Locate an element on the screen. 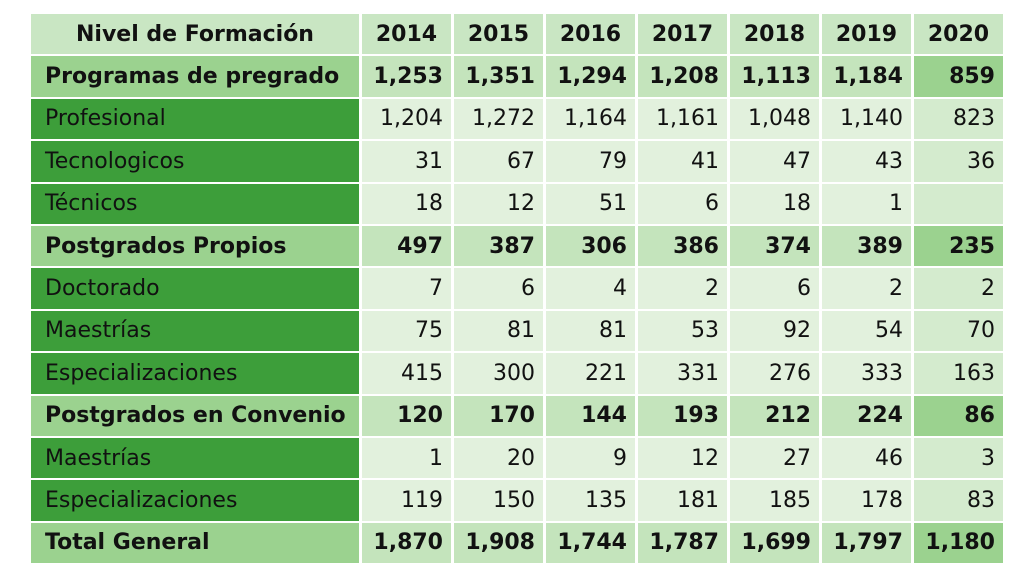 The height and width of the screenshot is (570, 1024). cell-value: 276 is located at coordinates (774, 373).